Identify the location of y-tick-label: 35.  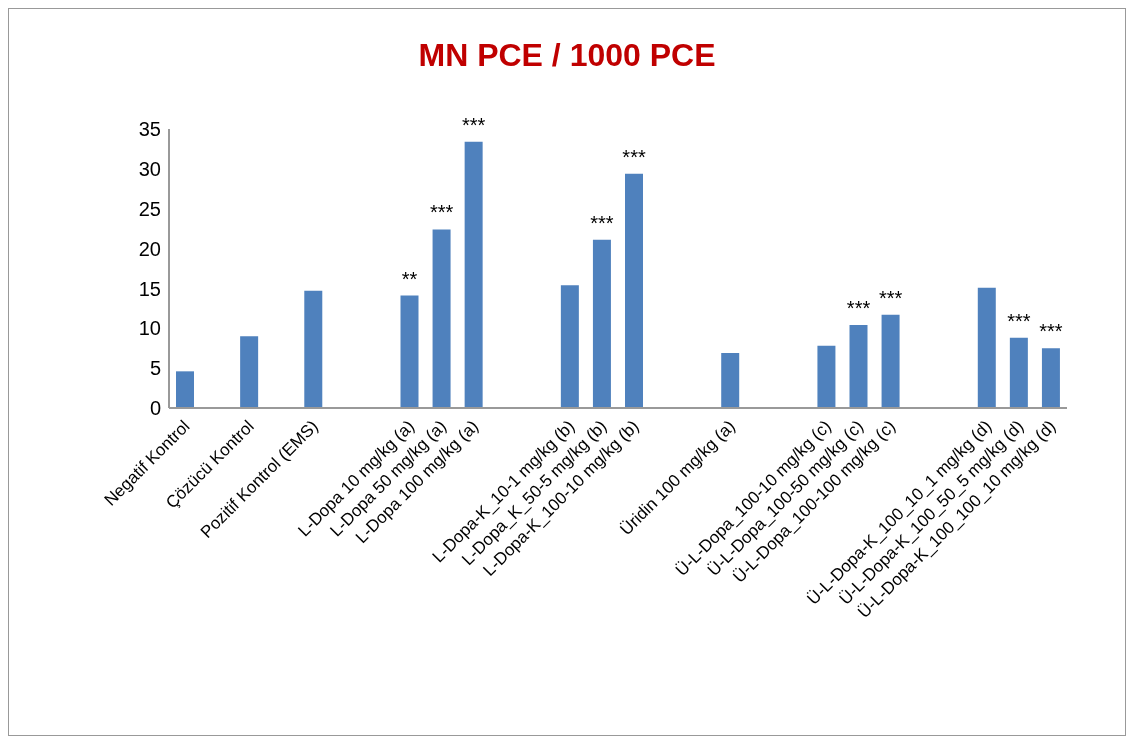
(149, 129).